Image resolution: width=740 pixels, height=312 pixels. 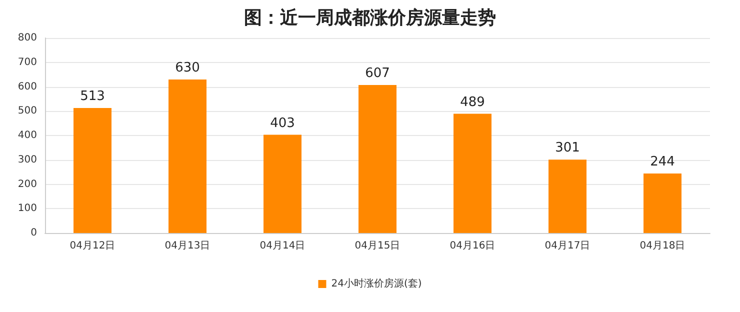 What do you see at coordinates (187, 68) in the screenshot?
I see `data-label: 630` at bounding box center [187, 68].